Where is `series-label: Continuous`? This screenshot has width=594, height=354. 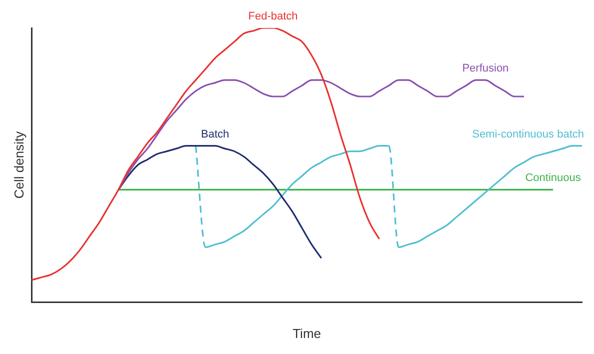 series-label: Continuous is located at coordinates (553, 178).